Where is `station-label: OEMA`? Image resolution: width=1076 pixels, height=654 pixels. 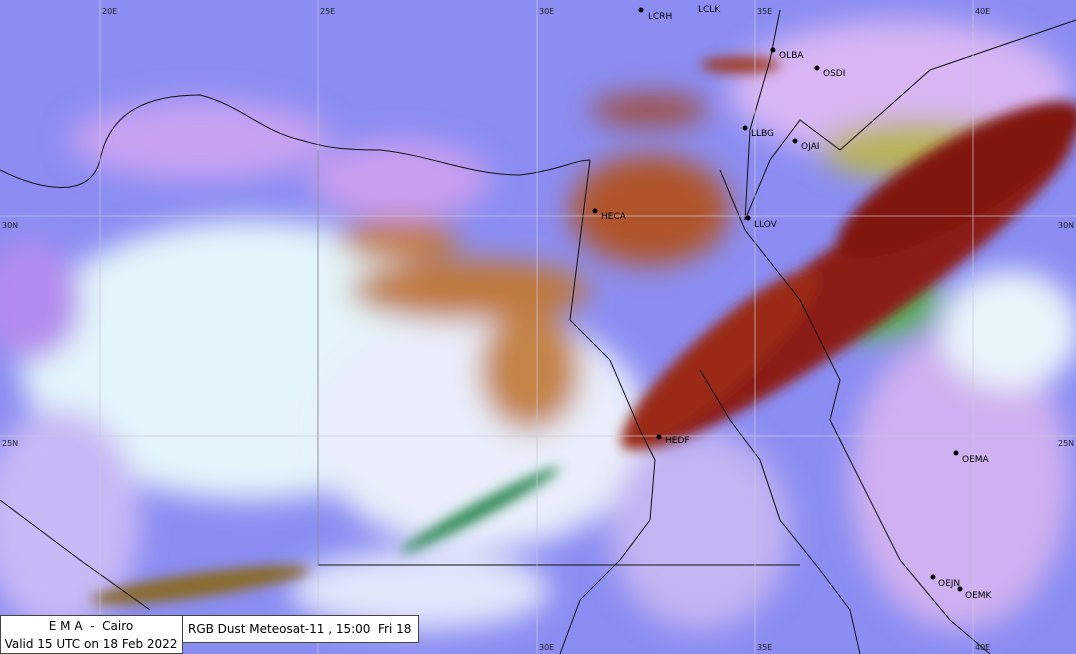 station-label: OEMA is located at coordinates (976, 460).